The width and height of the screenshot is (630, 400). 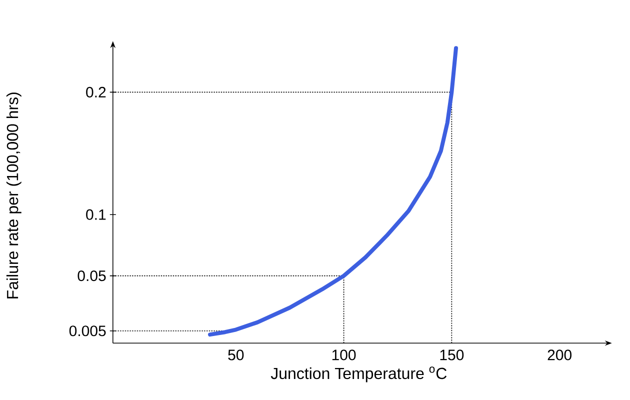 What do you see at coordinates (96, 214) in the screenshot?
I see `y-tick-label: 0.1` at bounding box center [96, 214].